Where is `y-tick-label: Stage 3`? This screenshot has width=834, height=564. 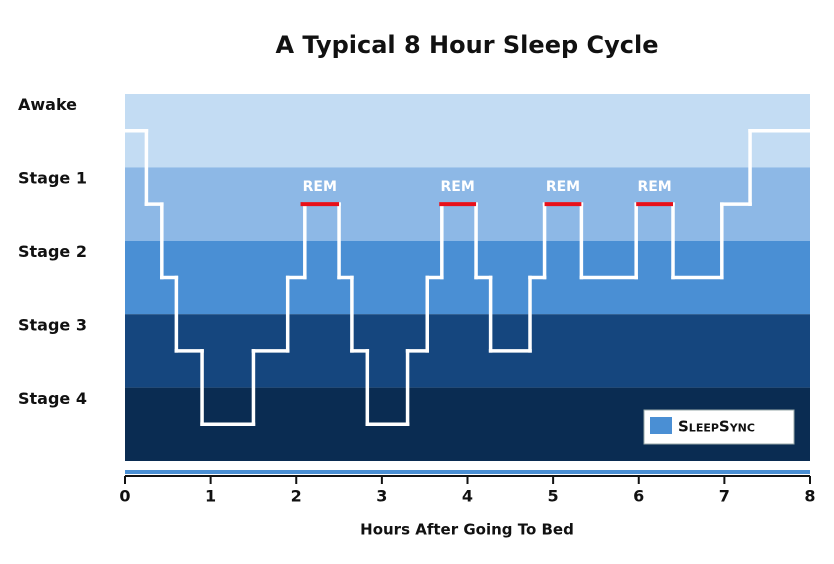 y-tick-label: Stage 3 is located at coordinates (52, 324).